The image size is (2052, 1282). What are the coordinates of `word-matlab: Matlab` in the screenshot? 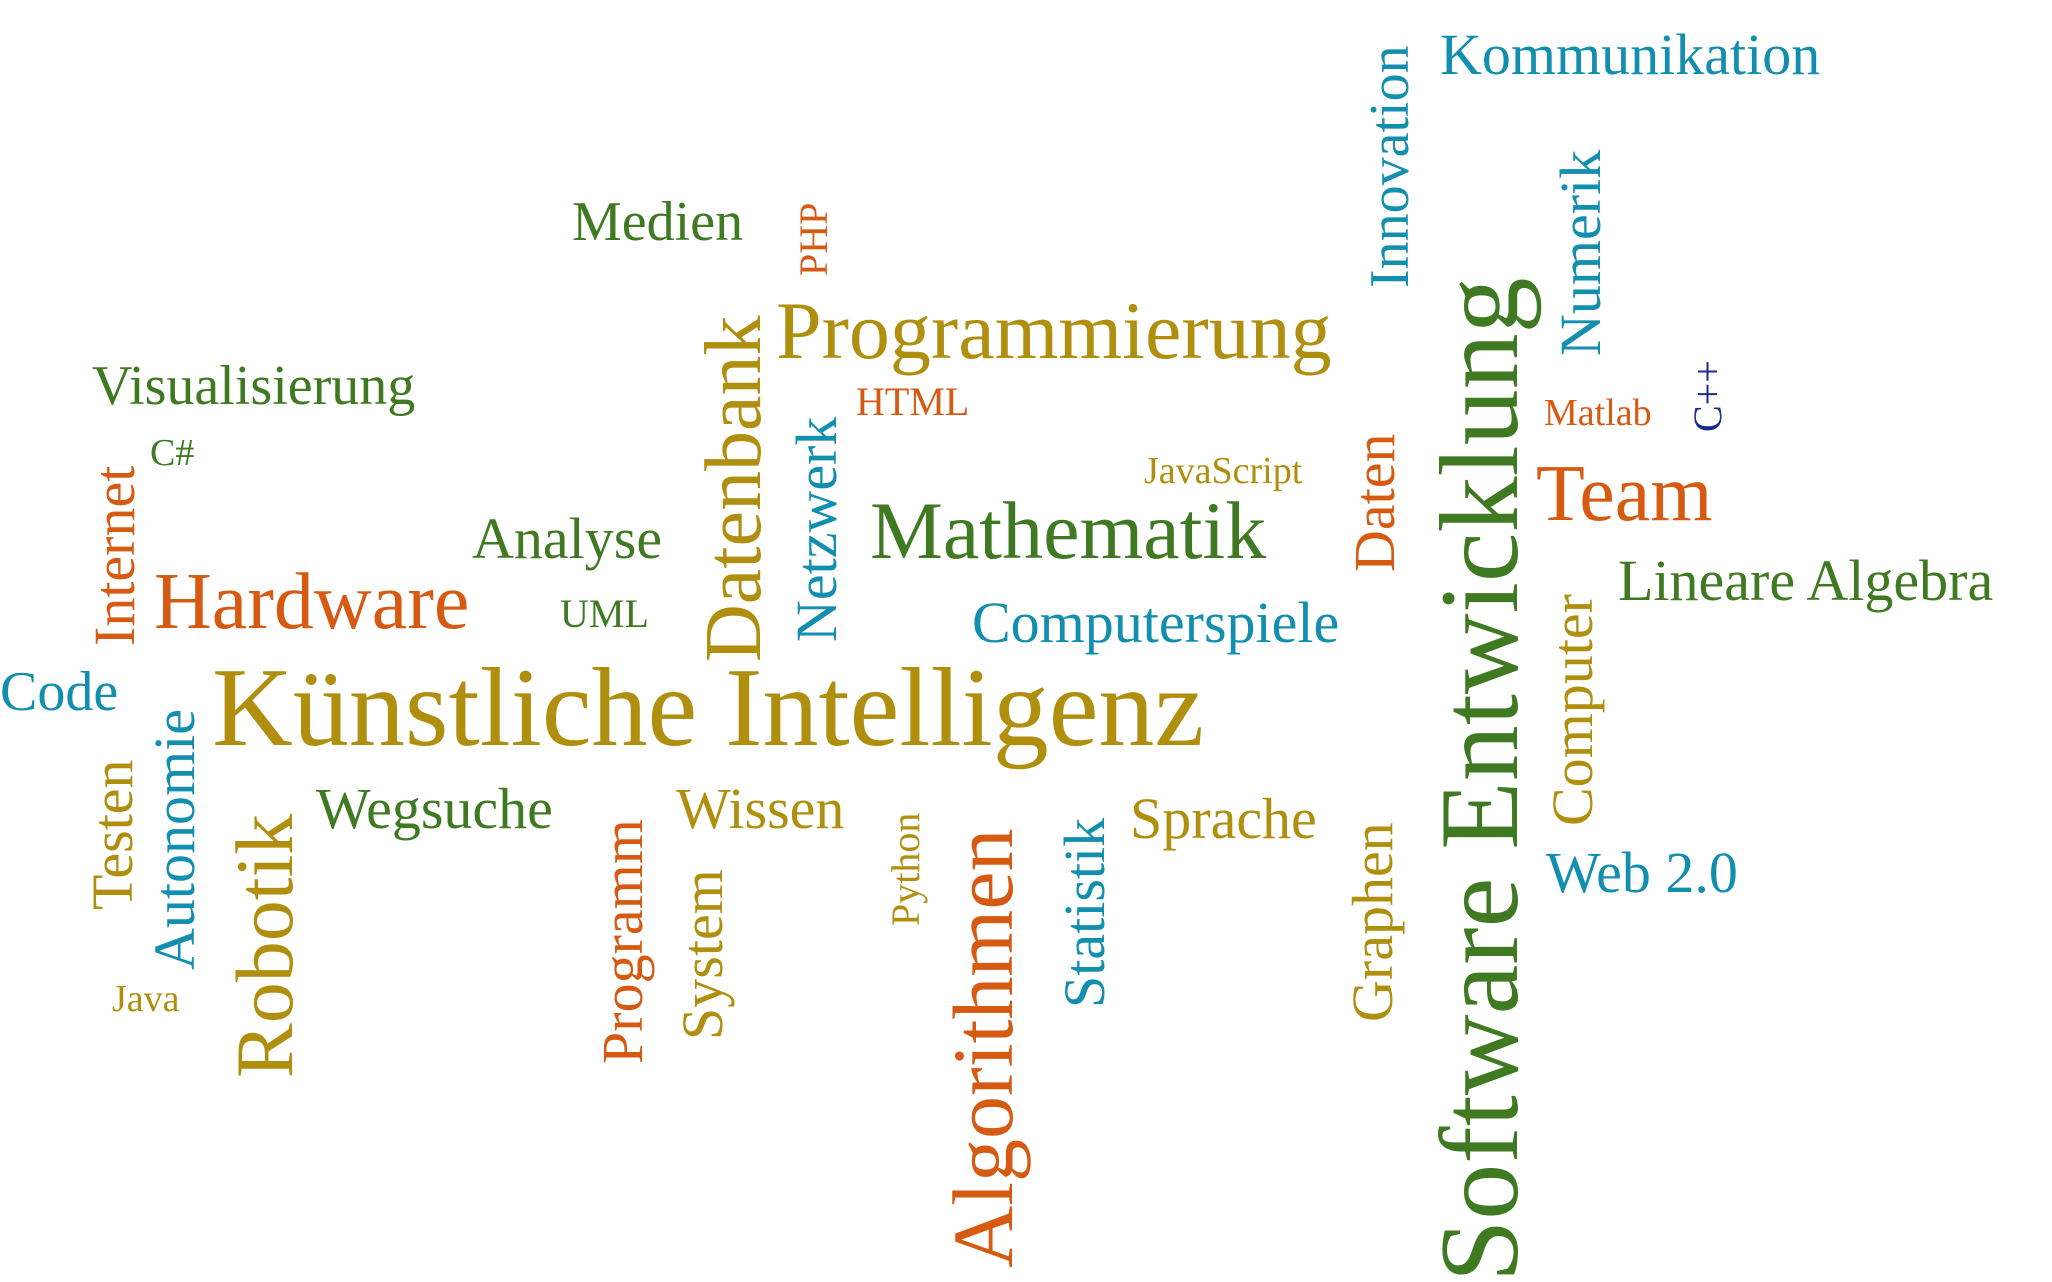 It's located at (1598, 413).